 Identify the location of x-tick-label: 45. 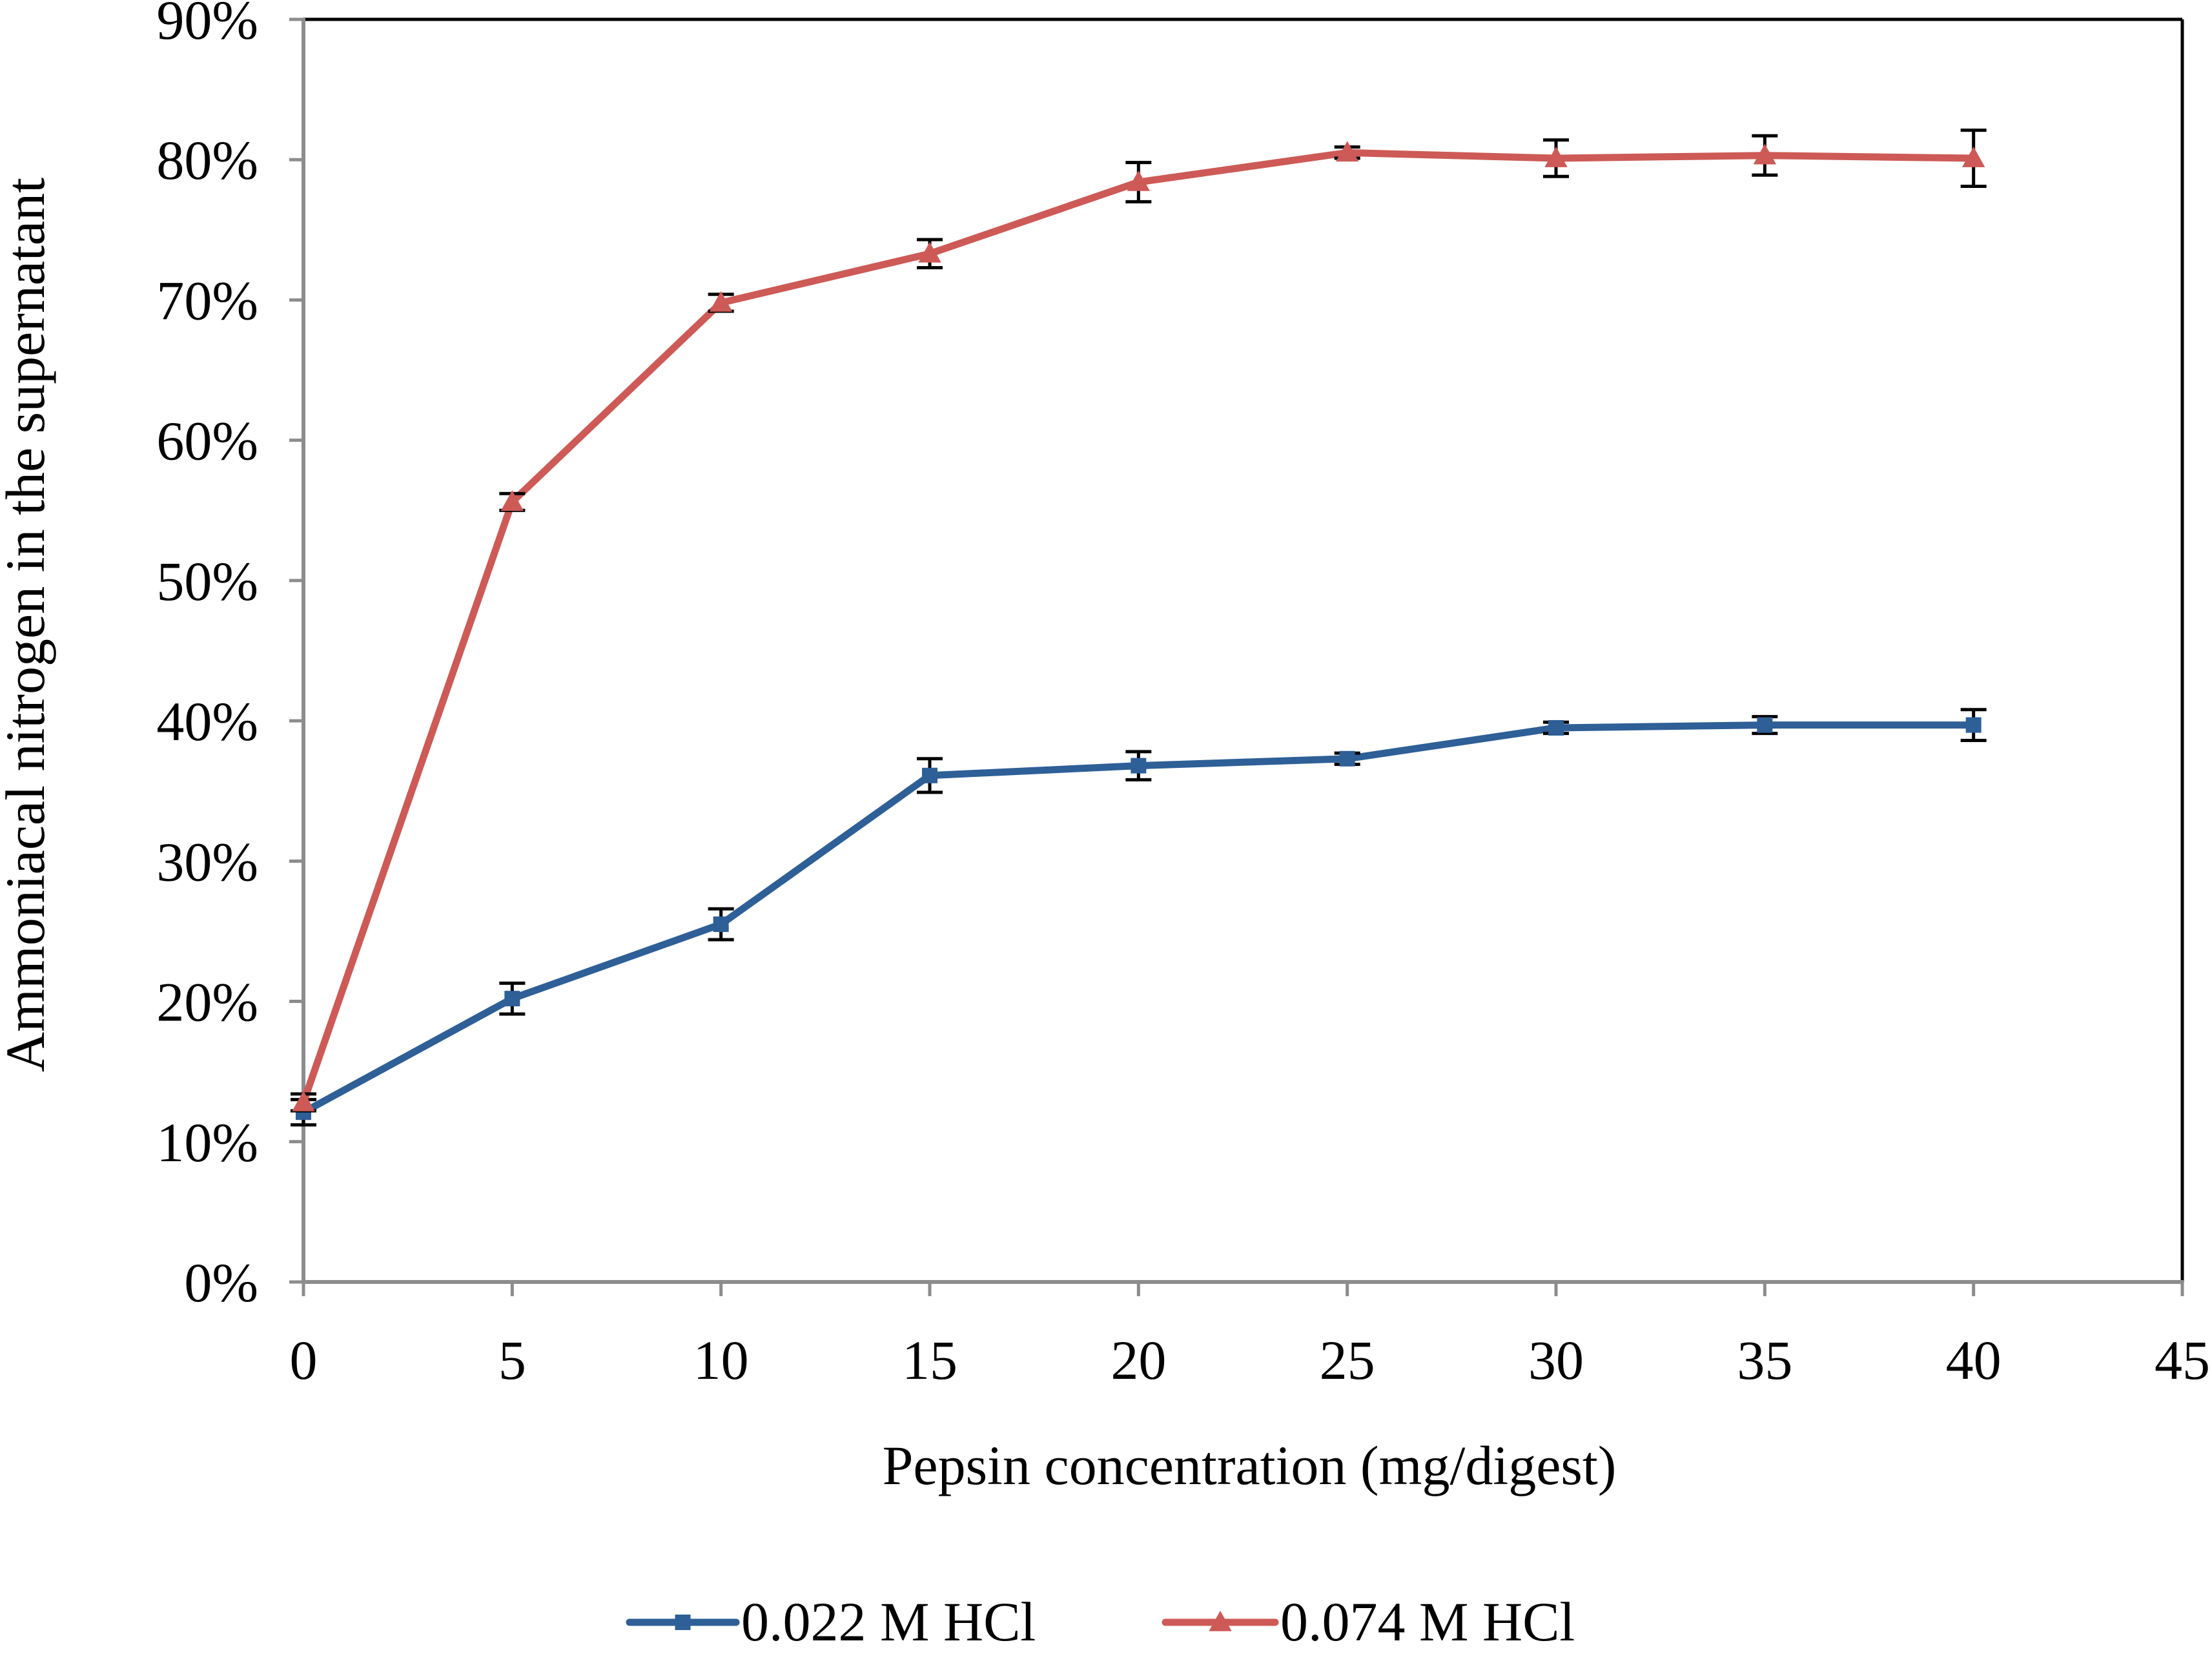
(2182, 1360).